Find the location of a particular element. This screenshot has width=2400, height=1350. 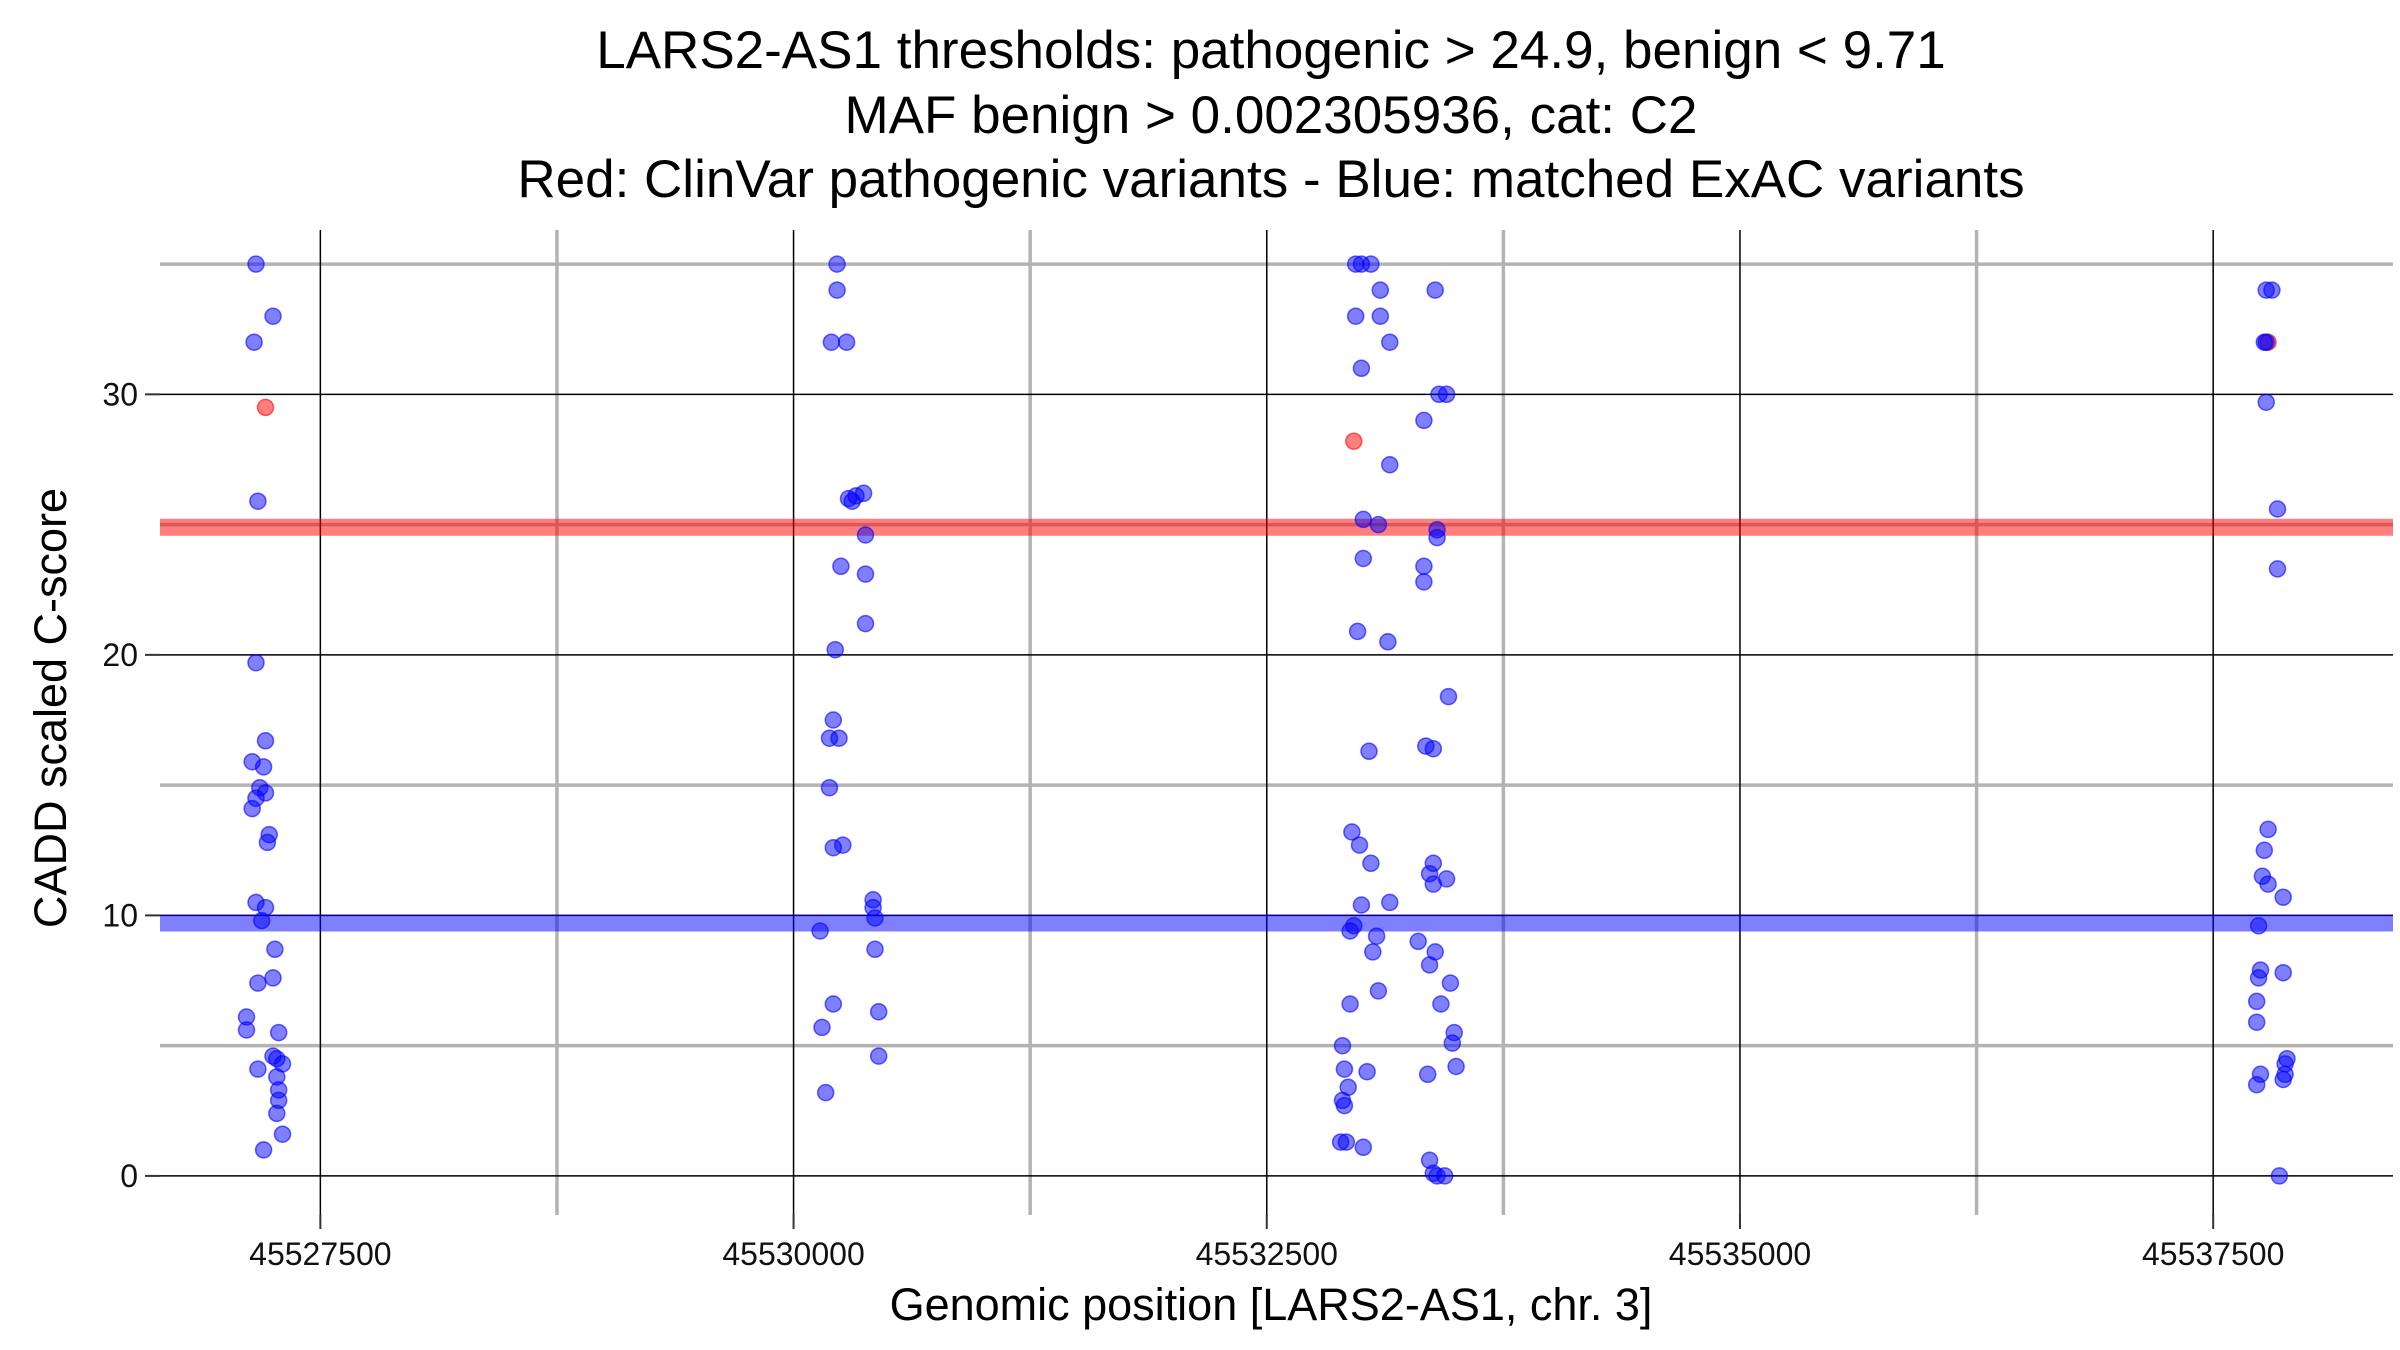

x-tick-label: 45530000 is located at coordinates (793, 1254).